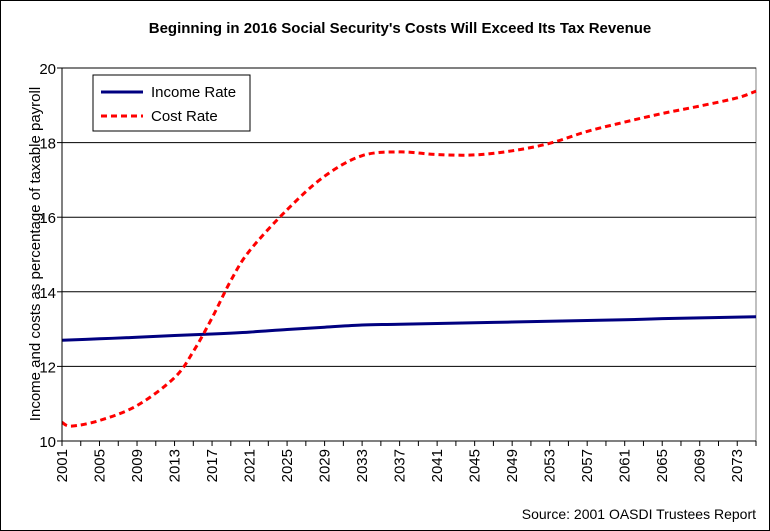 This screenshot has width=770, height=531. I want to click on x-tick-label: 2033, so click(362, 465).